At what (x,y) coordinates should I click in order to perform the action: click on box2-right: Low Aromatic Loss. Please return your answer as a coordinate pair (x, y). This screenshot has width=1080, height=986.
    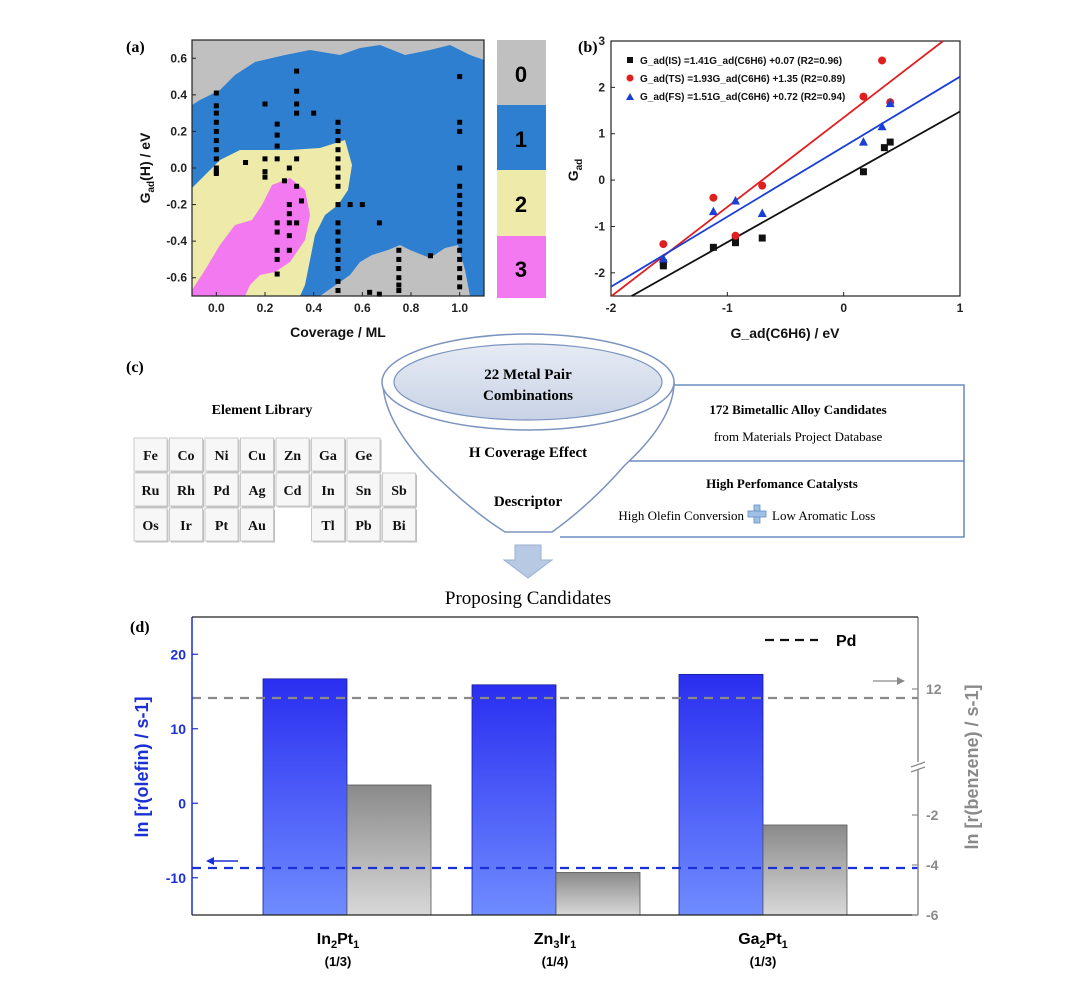
    Looking at the image, I should click on (823, 515).